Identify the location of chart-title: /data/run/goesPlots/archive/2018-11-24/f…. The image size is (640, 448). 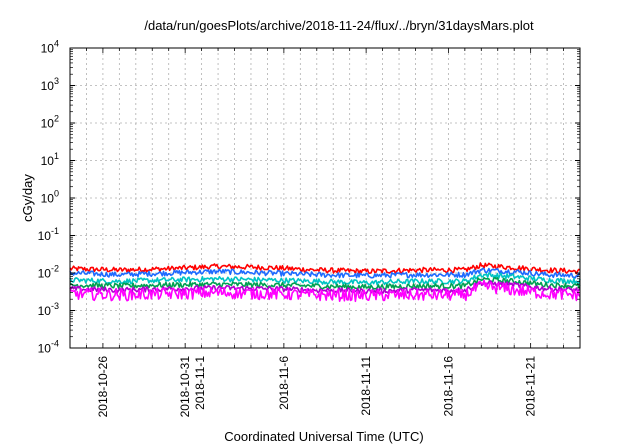
(339, 25).